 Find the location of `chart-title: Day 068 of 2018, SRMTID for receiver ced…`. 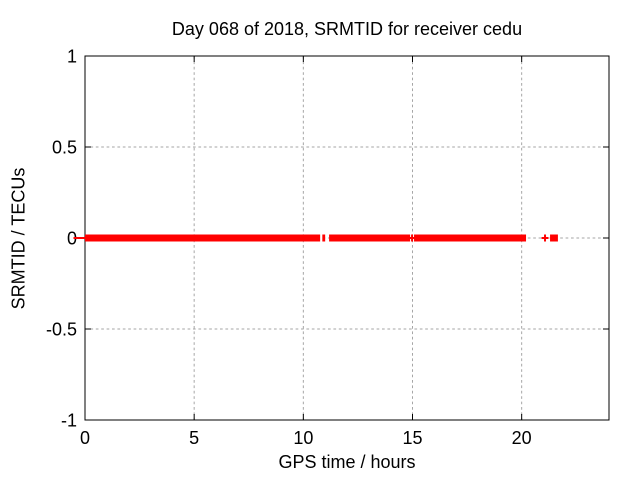

chart-title: Day 068 of 2018, SRMTID for receiver ced… is located at coordinates (347, 29).